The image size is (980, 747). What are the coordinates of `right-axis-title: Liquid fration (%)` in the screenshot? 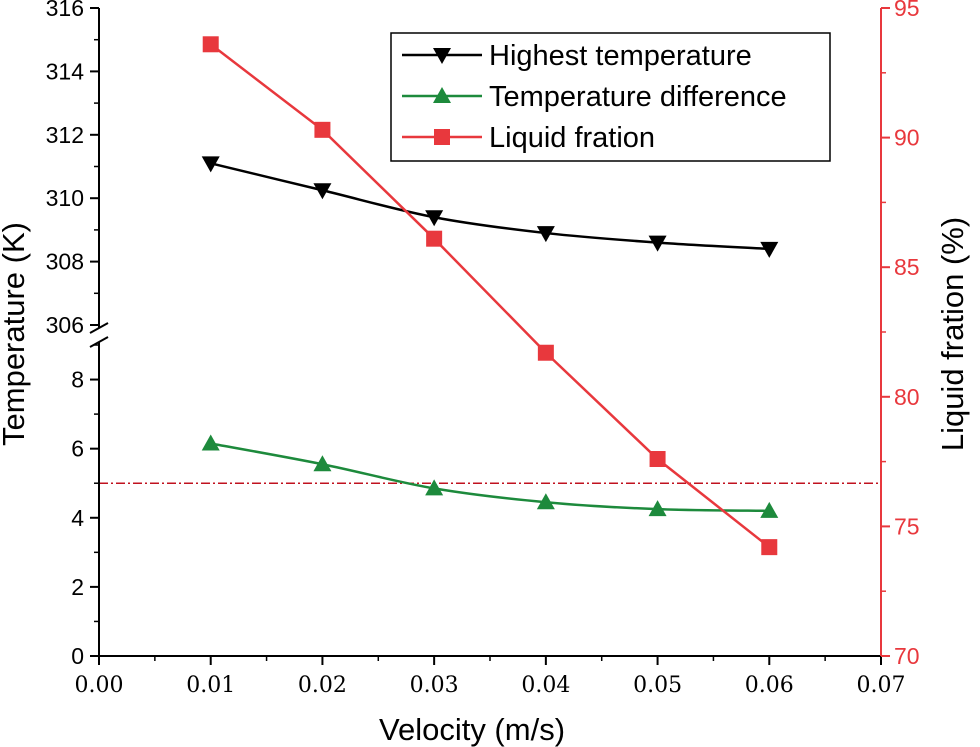 It's located at (952, 334).